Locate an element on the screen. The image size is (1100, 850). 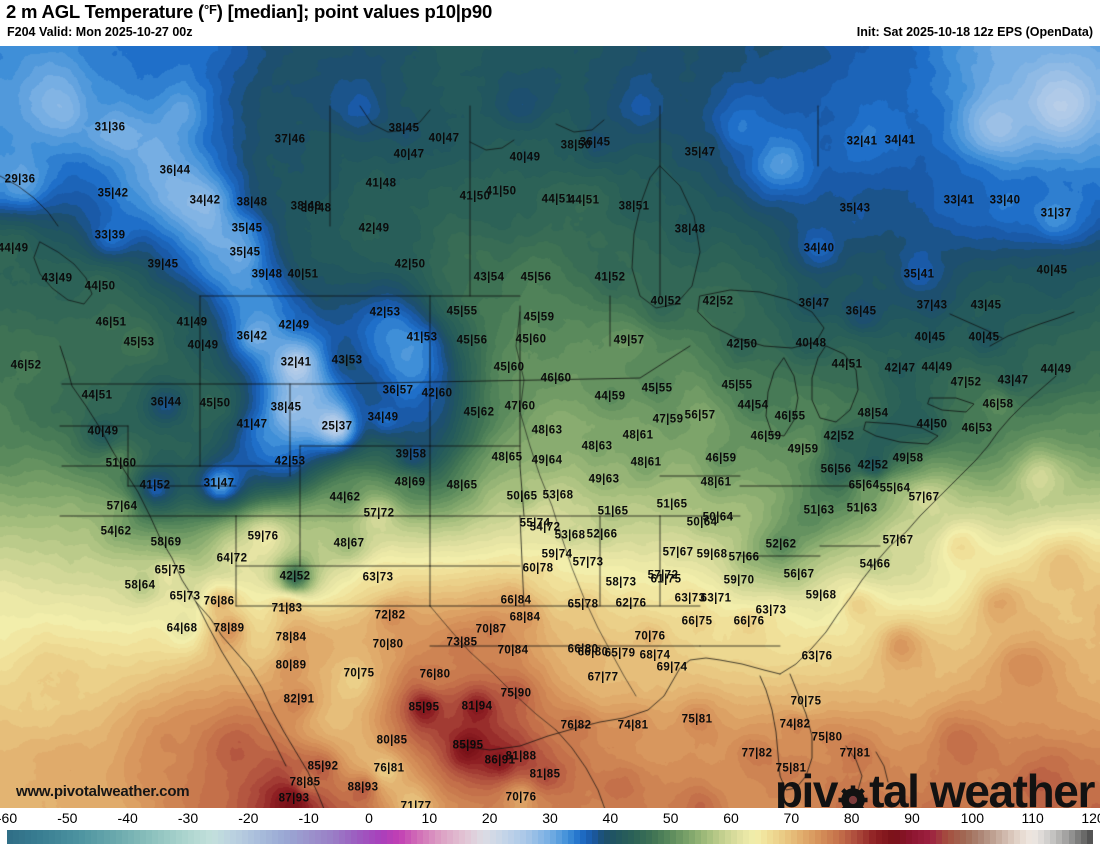
point-value-label: 42|47 is located at coordinates (900, 368).